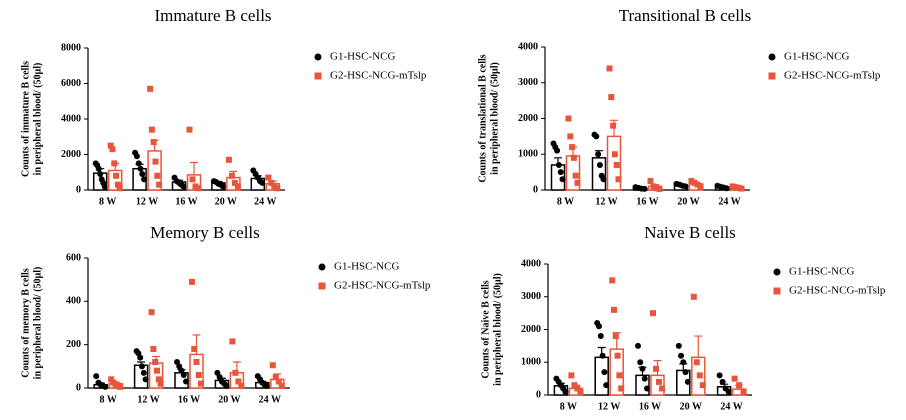 The height and width of the screenshot is (420, 906). Describe the element at coordinates (25, 119) in the screenshot. I see `y-axis-label: Counts of immature B cells` at that location.